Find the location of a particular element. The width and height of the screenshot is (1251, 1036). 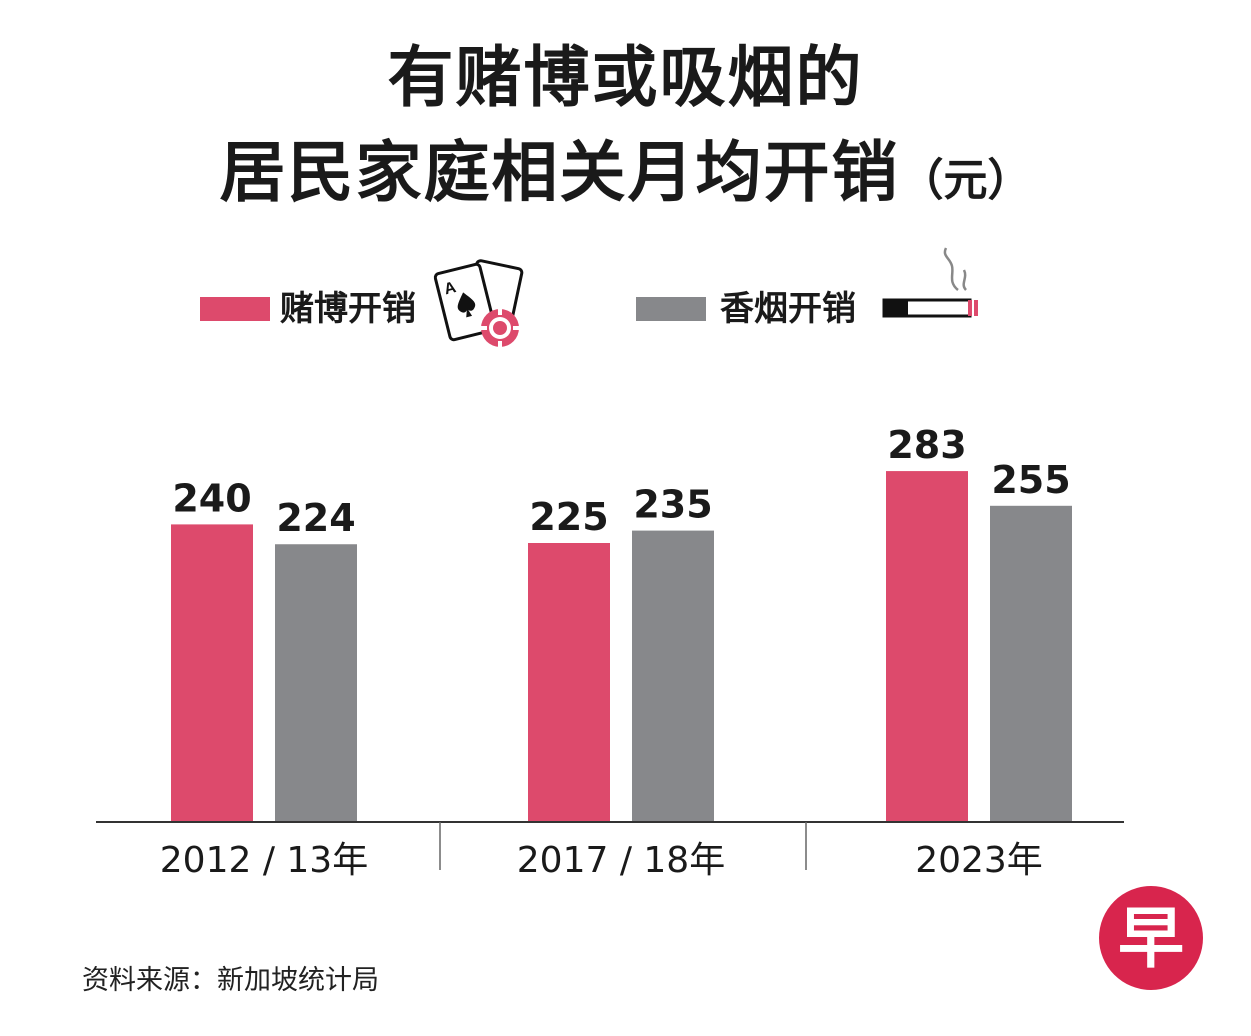

data-label-cigarette-0: 224 is located at coordinates (315, 518).